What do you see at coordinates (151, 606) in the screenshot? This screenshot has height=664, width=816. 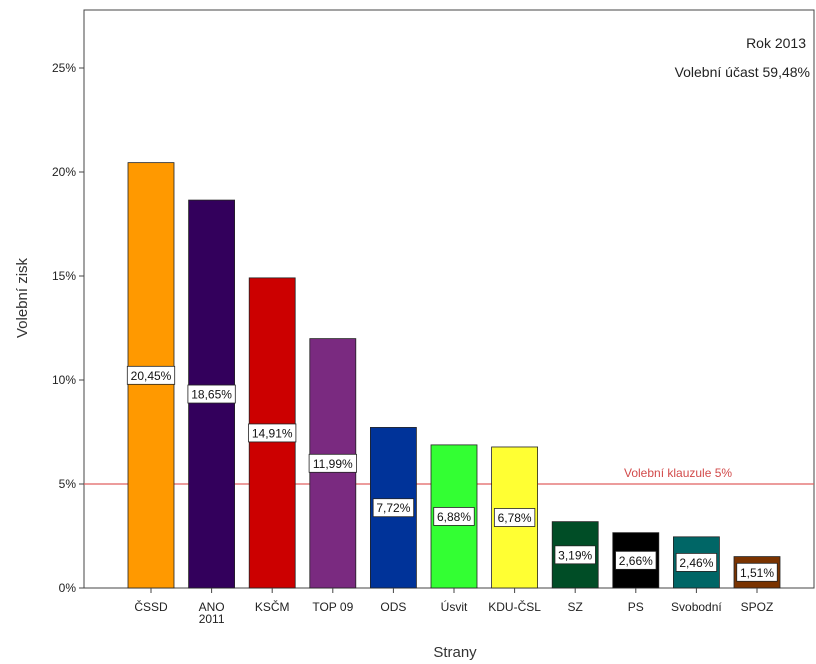 I see `category-label: ČSSD` at bounding box center [151, 606].